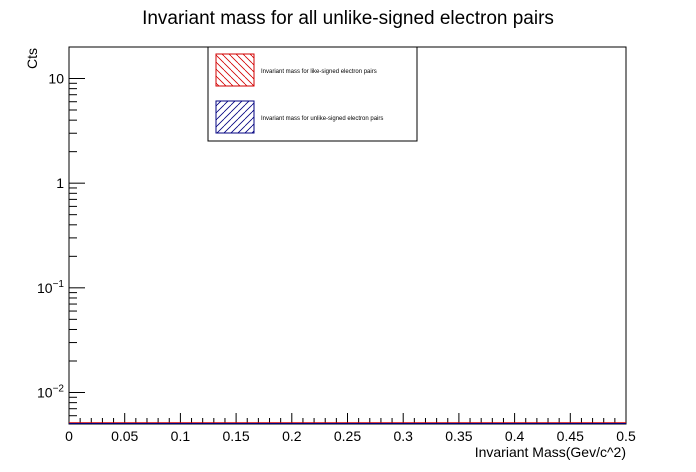 This screenshot has height=472, width=696. I want to click on x-tick-label: 0.25, so click(347, 436).